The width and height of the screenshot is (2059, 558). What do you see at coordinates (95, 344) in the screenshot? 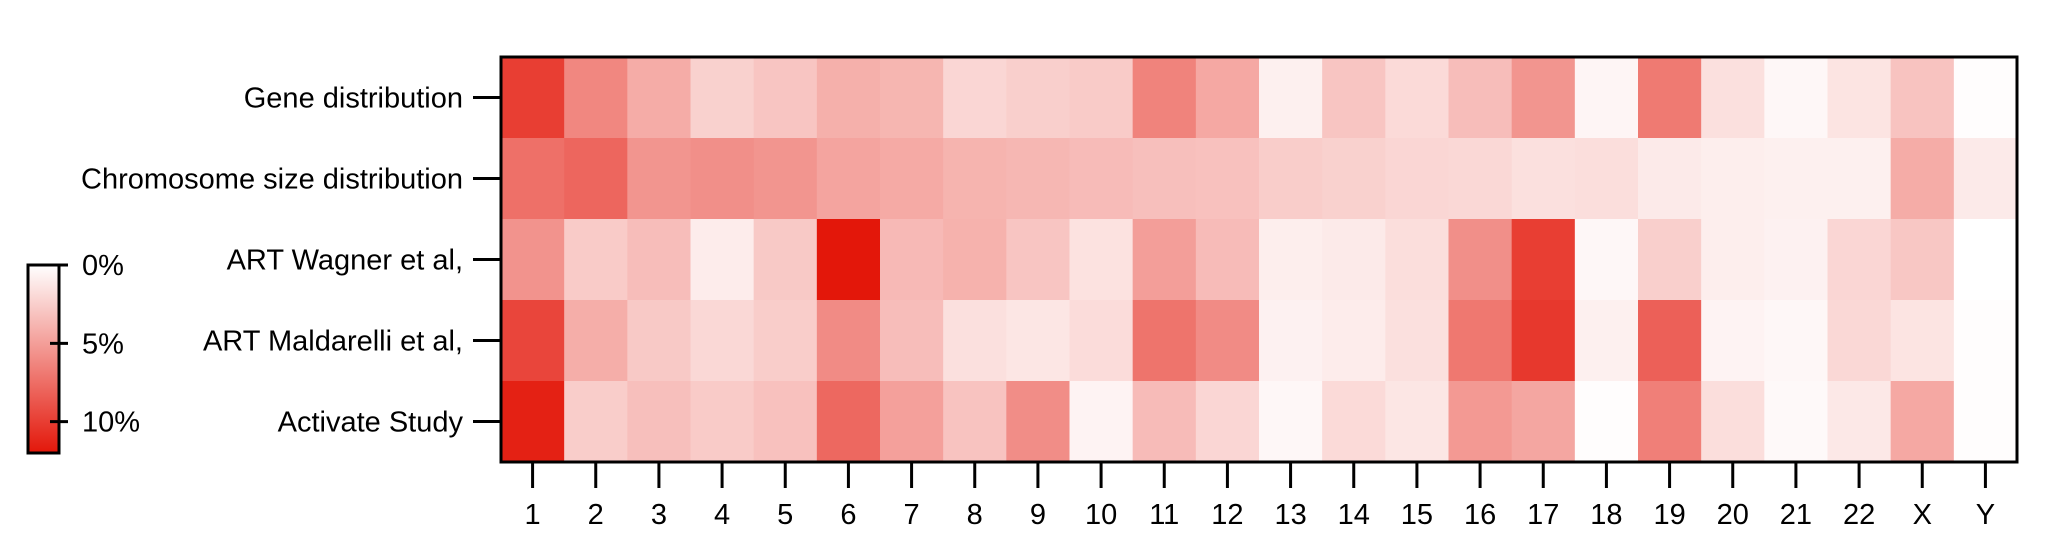
I see `colorbar-ticks: 0% 5% 10%` at bounding box center [95, 344].